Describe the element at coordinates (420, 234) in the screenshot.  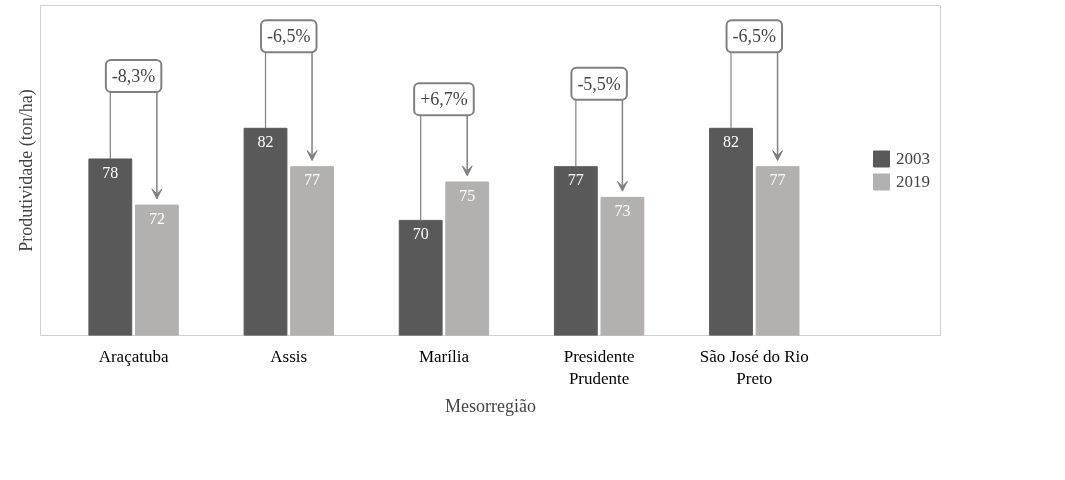
I see `data-label: 70` at that location.